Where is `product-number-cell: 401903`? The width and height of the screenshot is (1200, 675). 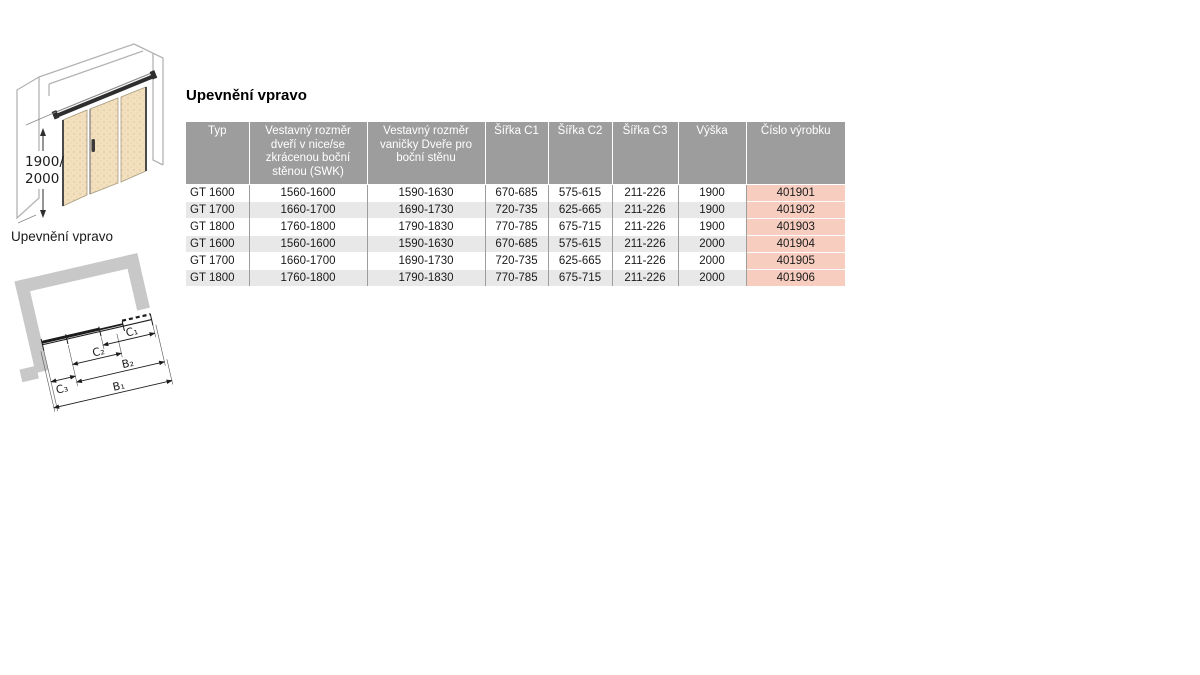 product-number-cell: 401903 is located at coordinates (795, 226).